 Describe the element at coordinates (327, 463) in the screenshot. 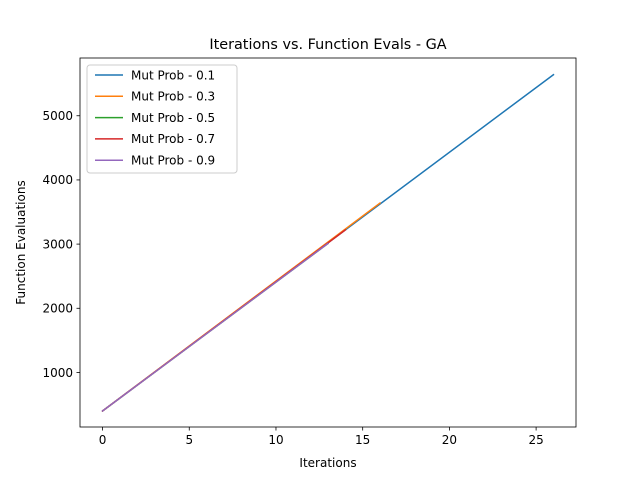

I see `x-axis-label: Iterations` at that location.